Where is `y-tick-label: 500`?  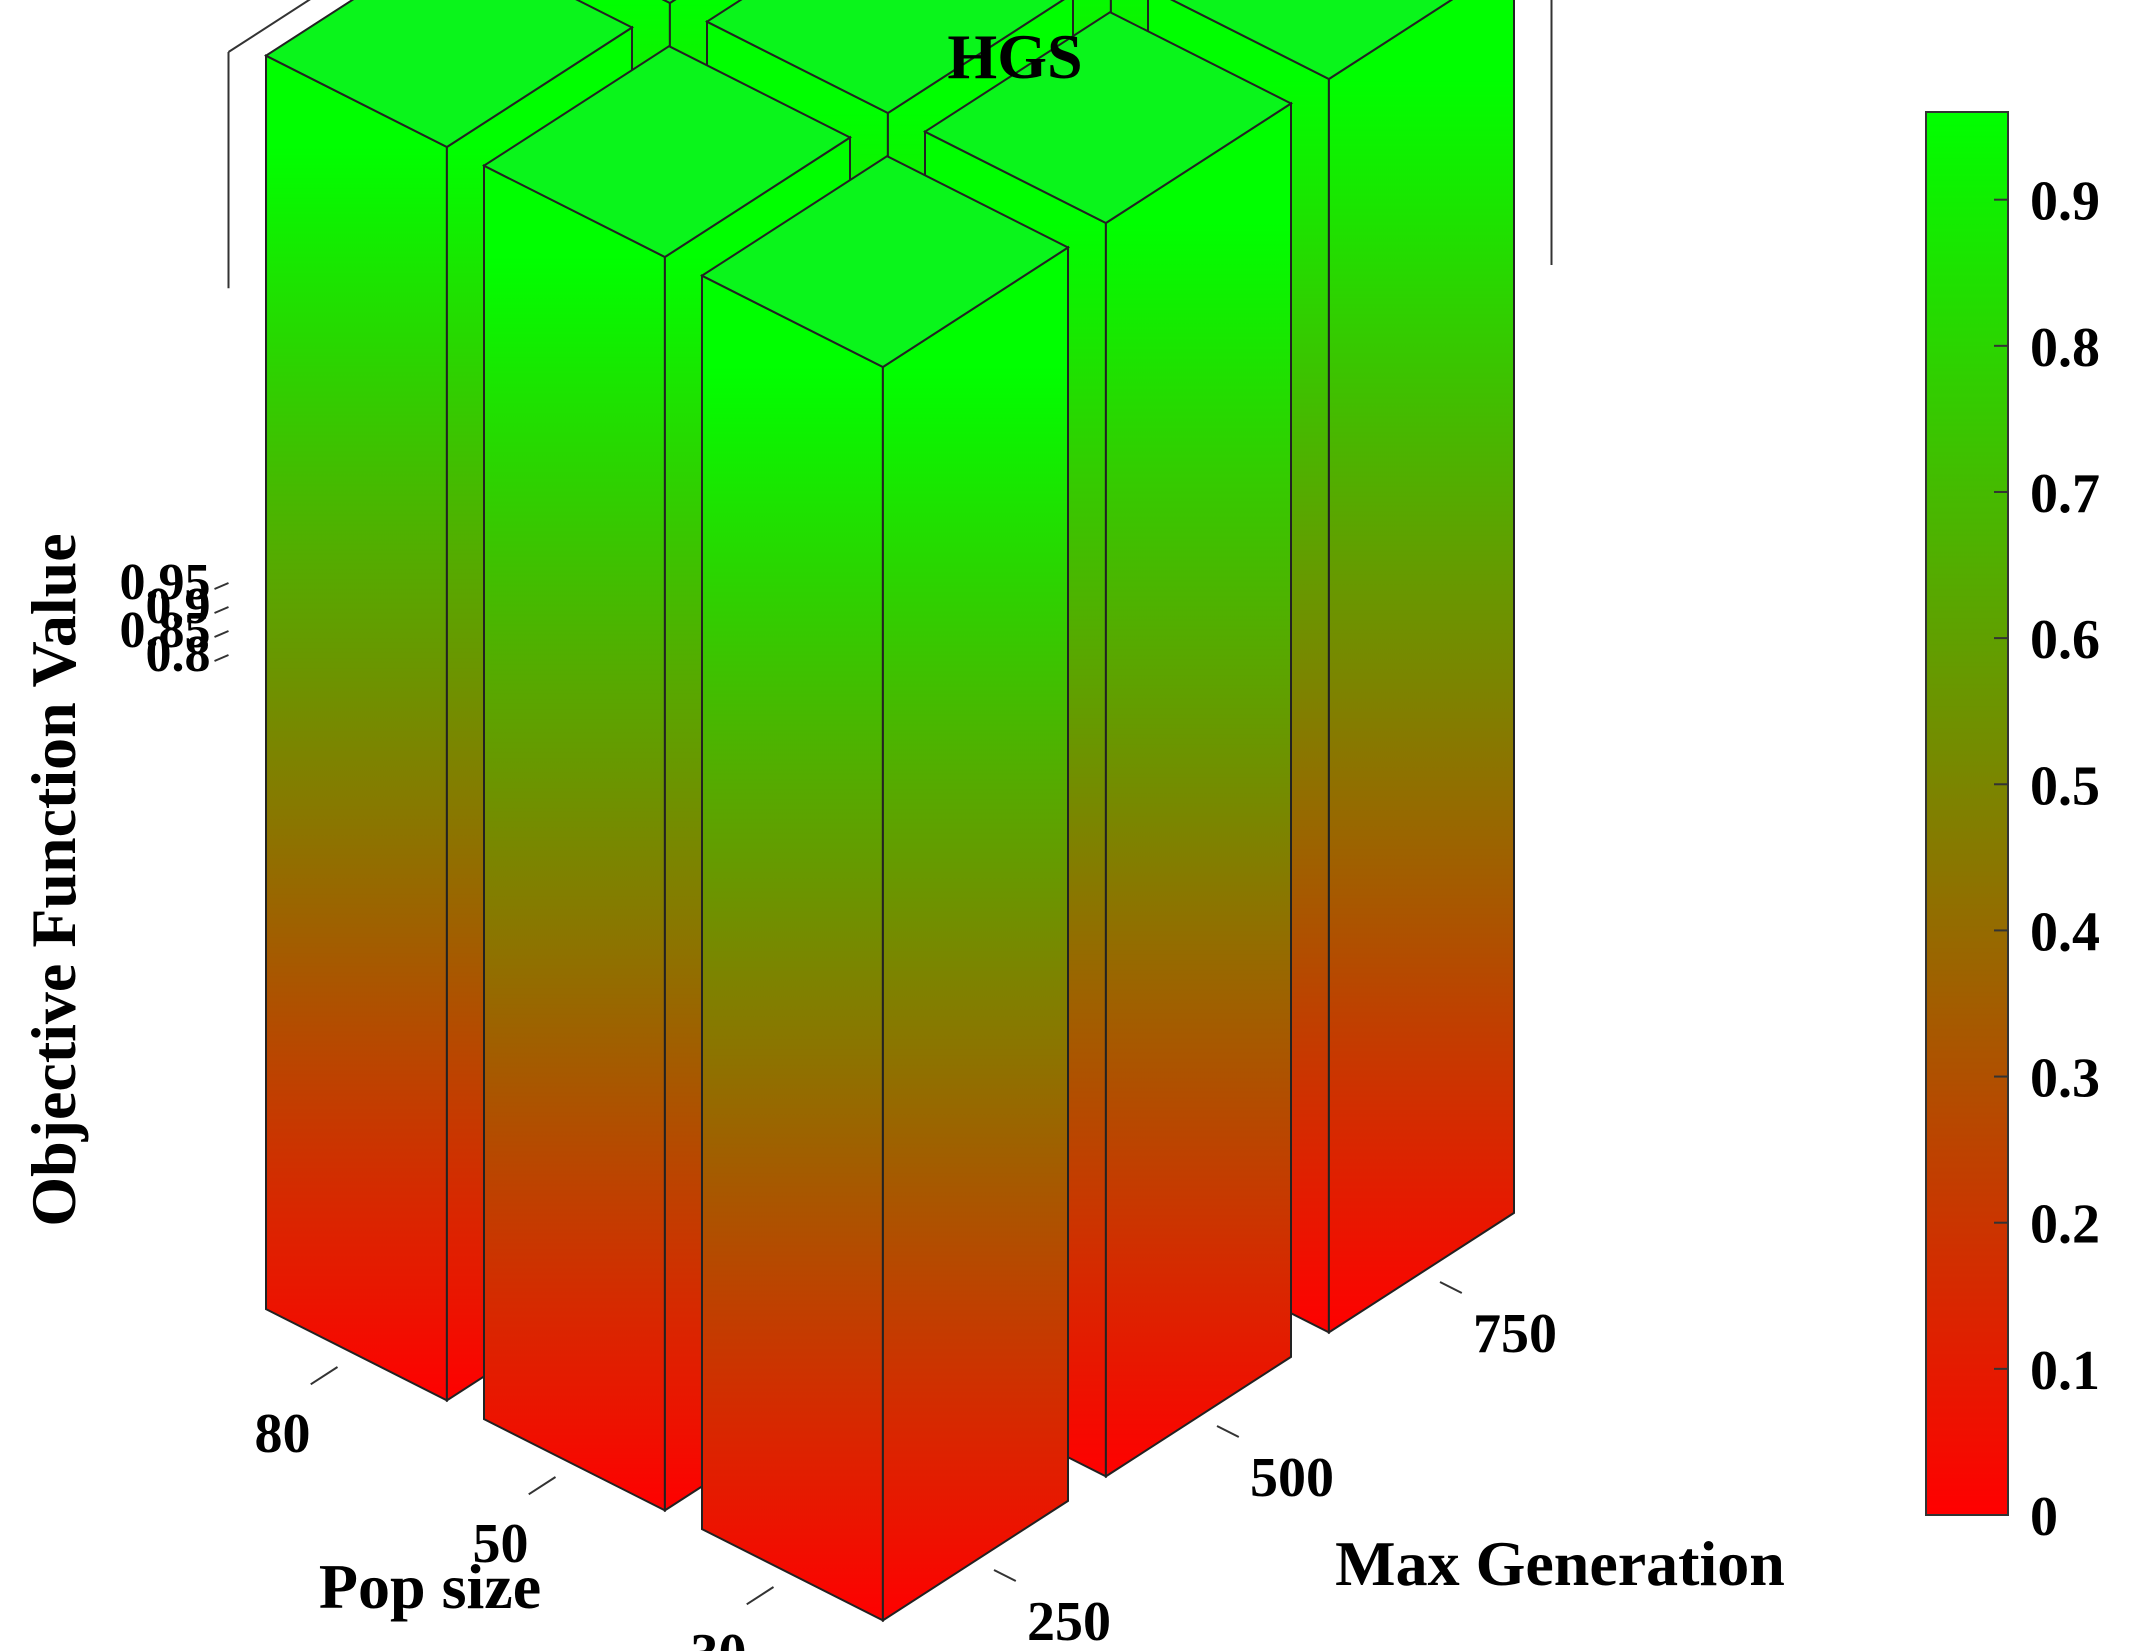
y-tick-label: 500 is located at coordinates (1292, 1478).